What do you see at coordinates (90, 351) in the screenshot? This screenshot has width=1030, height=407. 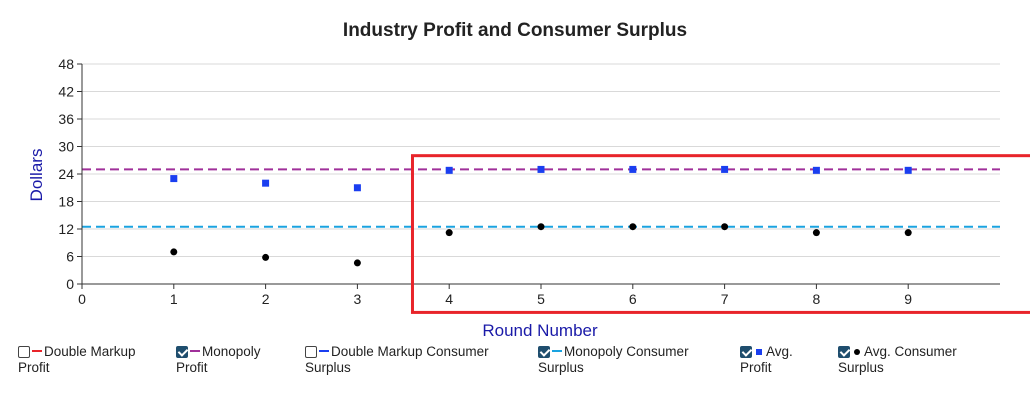 I see `legend-label-line1: Double Markup` at bounding box center [90, 351].